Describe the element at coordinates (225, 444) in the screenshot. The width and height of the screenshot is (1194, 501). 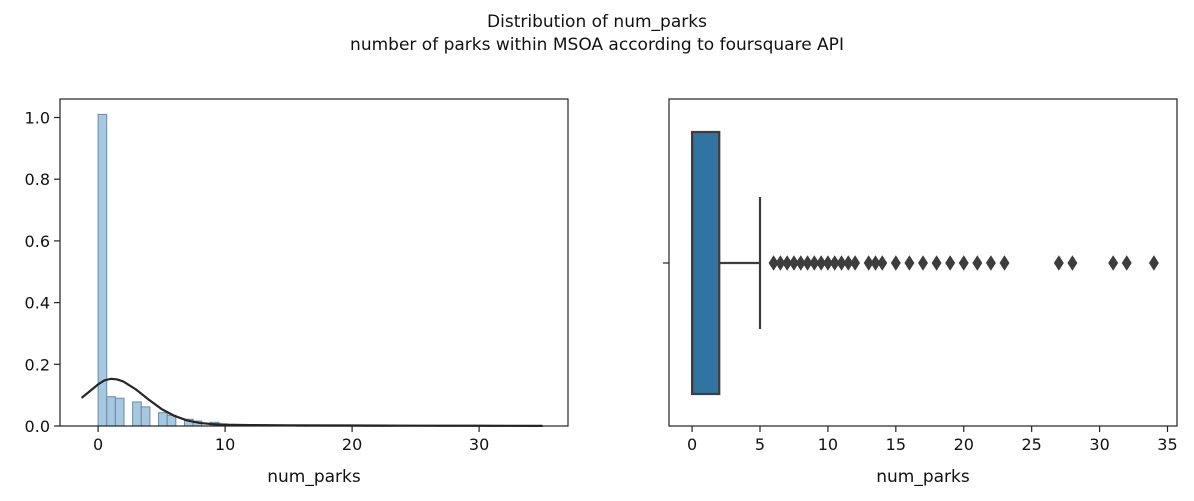
I see `histogram-x-tick-label: 10` at that location.